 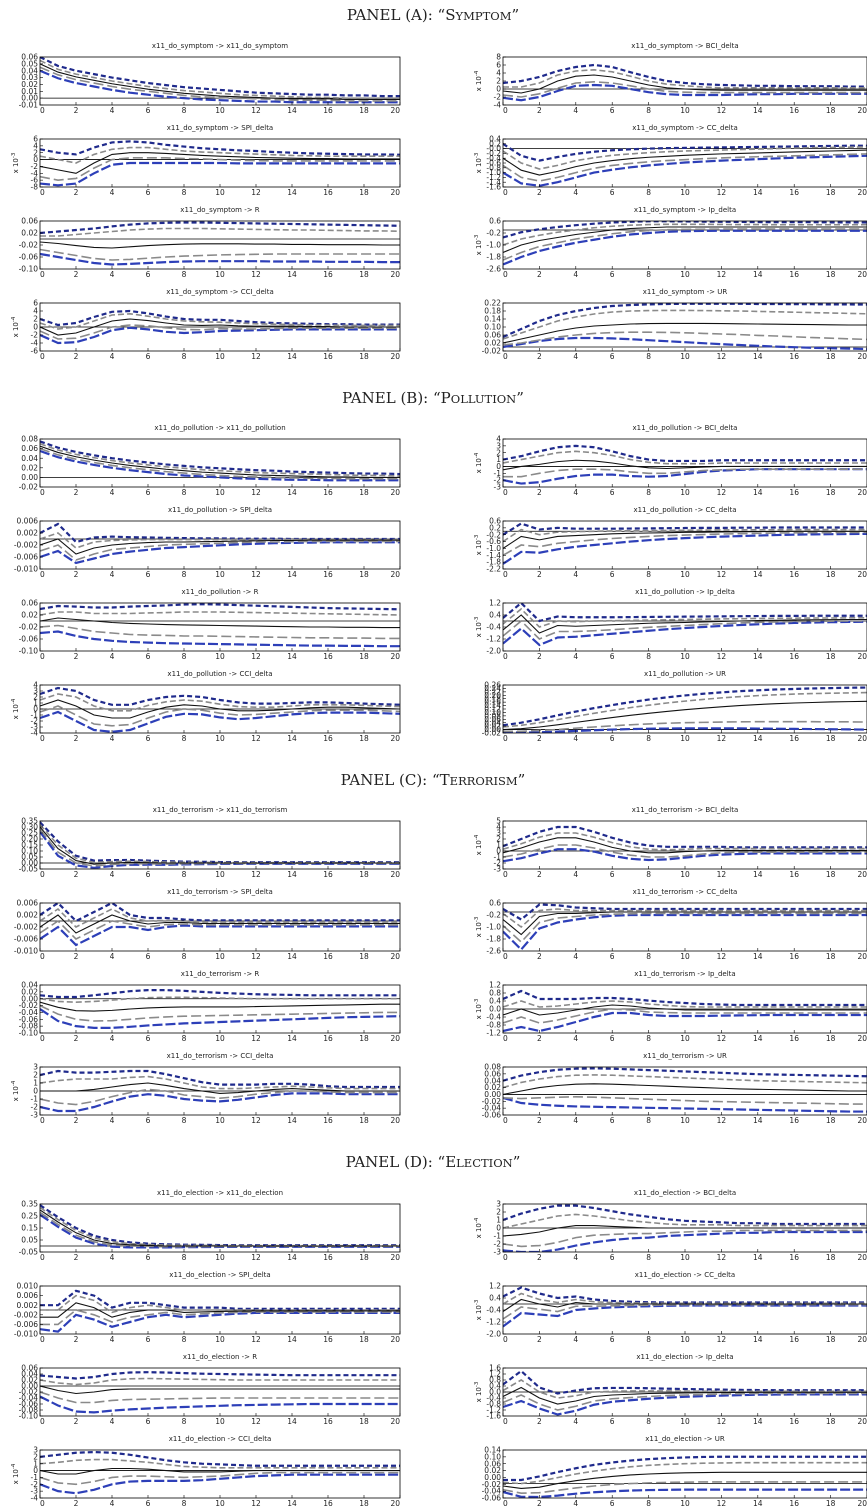 What do you see at coordinates (684, 1357) in the screenshot?
I see `plot-title: x11_do_election -> Ip_delta` at bounding box center [684, 1357].